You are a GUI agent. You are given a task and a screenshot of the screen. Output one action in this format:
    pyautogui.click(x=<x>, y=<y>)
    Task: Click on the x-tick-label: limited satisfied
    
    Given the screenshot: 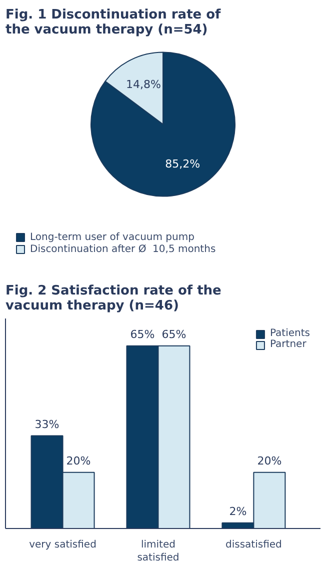 What is the action you would take?
    pyautogui.click(x=158, y=552)
    